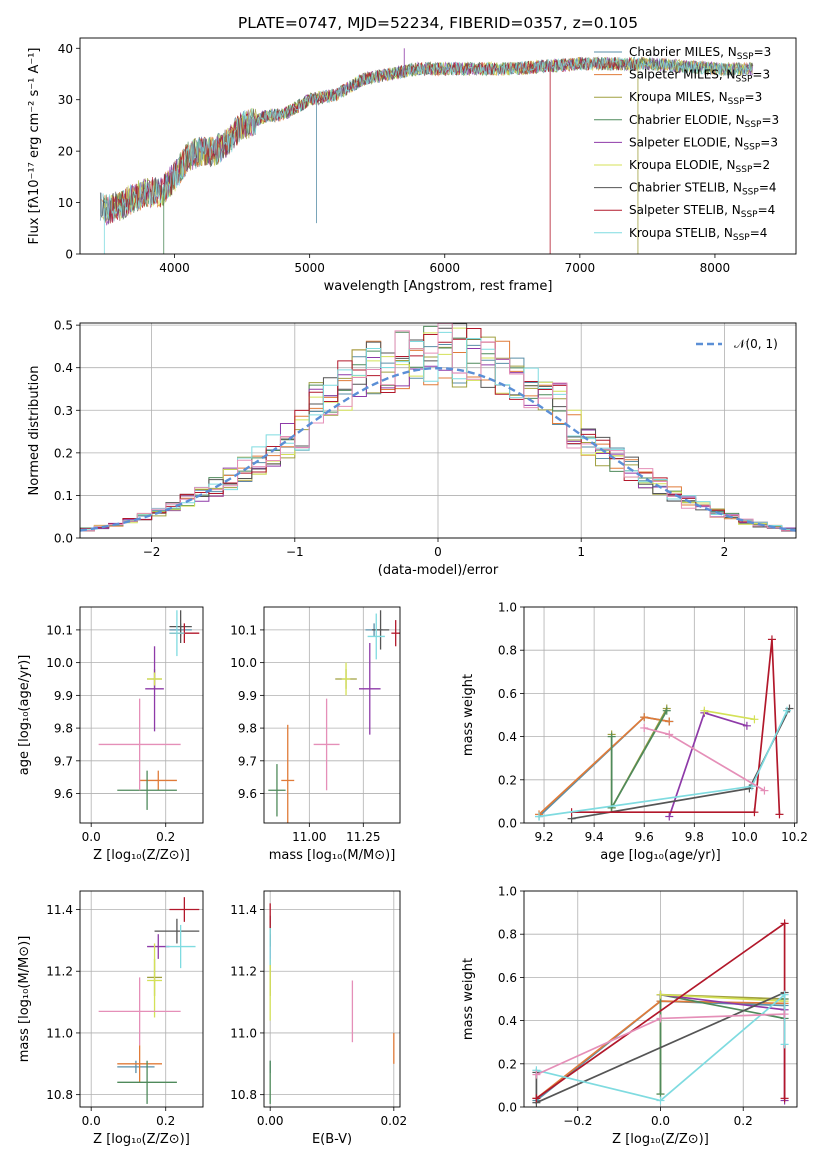 Image resolution: width=819 pixels, height=1170 pixels. Describe the element at coordinates (438, 449) in the screenshot. I see `gaussian-curve` at that location.